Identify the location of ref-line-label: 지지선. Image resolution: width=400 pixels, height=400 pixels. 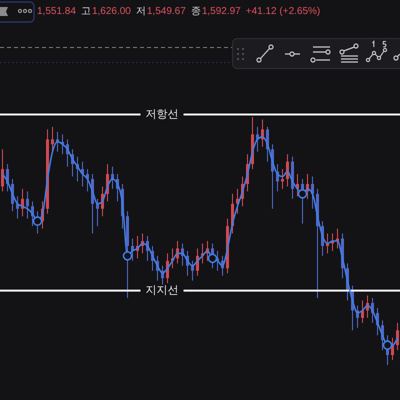
(162, 290).